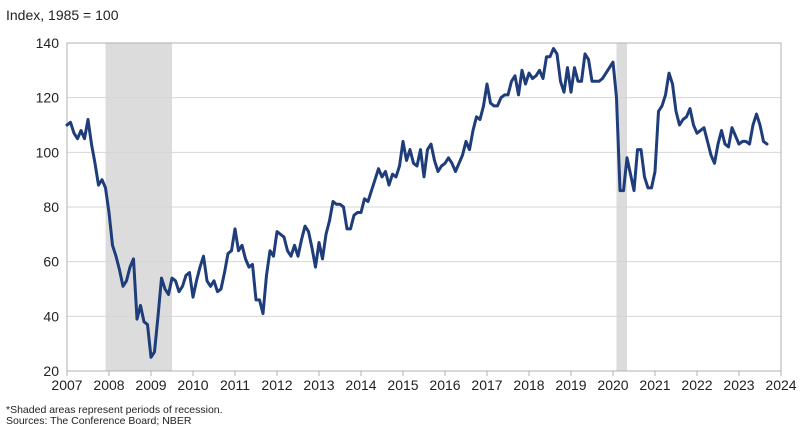 The height and width of the screenshot is (427, 800). Describe the element at coordinates (276, 385) in the screenshot. I see `x-tick-label-2012: 2012` at that location.